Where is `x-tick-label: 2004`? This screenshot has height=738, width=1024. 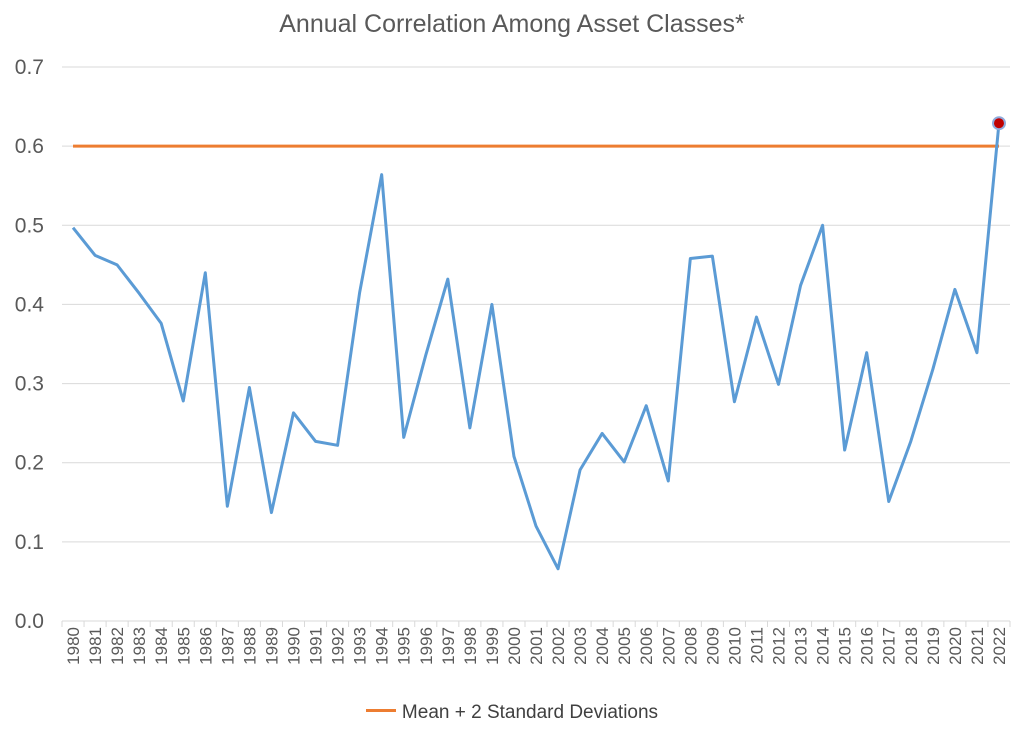
x-tick-label: 2004 is located at coordinates (602, 646).